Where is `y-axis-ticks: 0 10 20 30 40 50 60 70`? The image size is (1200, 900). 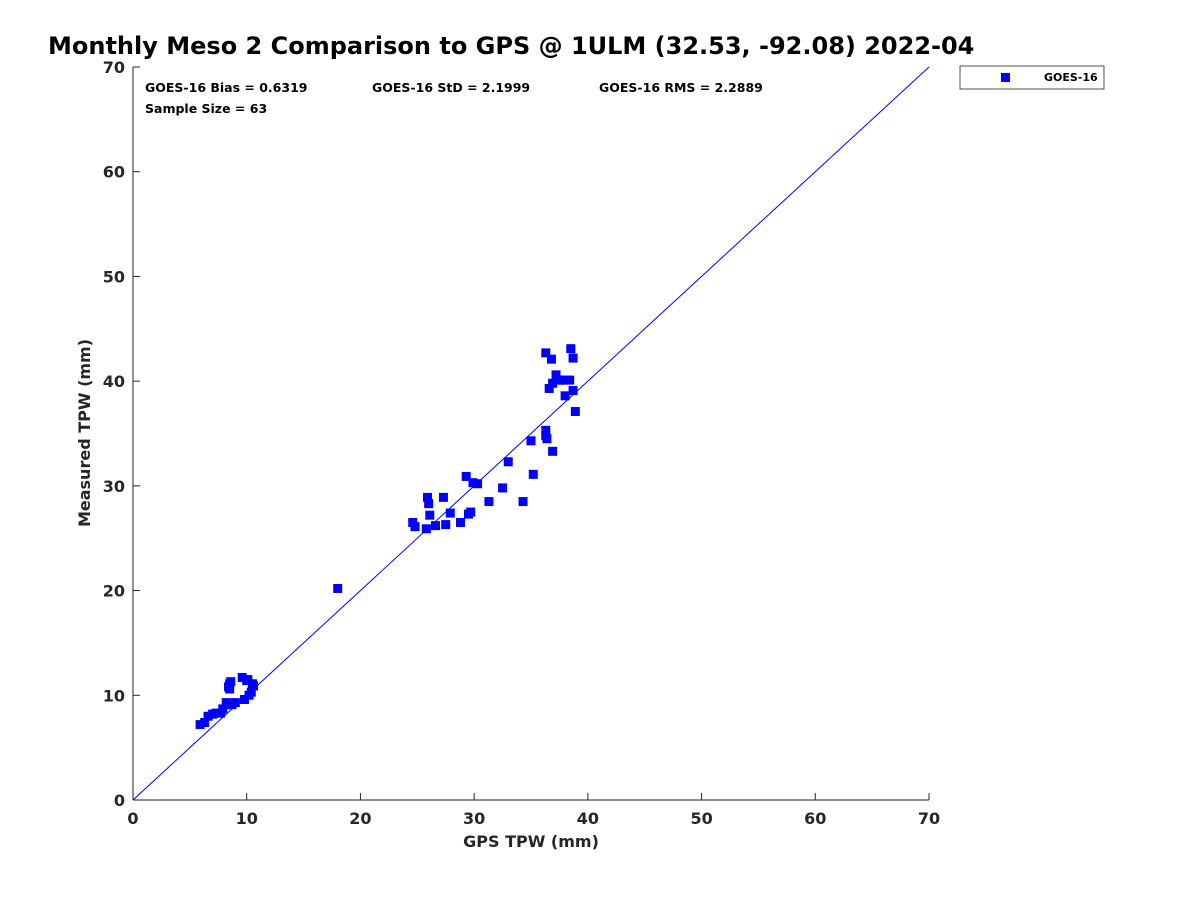 y-axis-ticks: 0 10 20 30 40 50 60 70 is located at coordinates (121, 434).